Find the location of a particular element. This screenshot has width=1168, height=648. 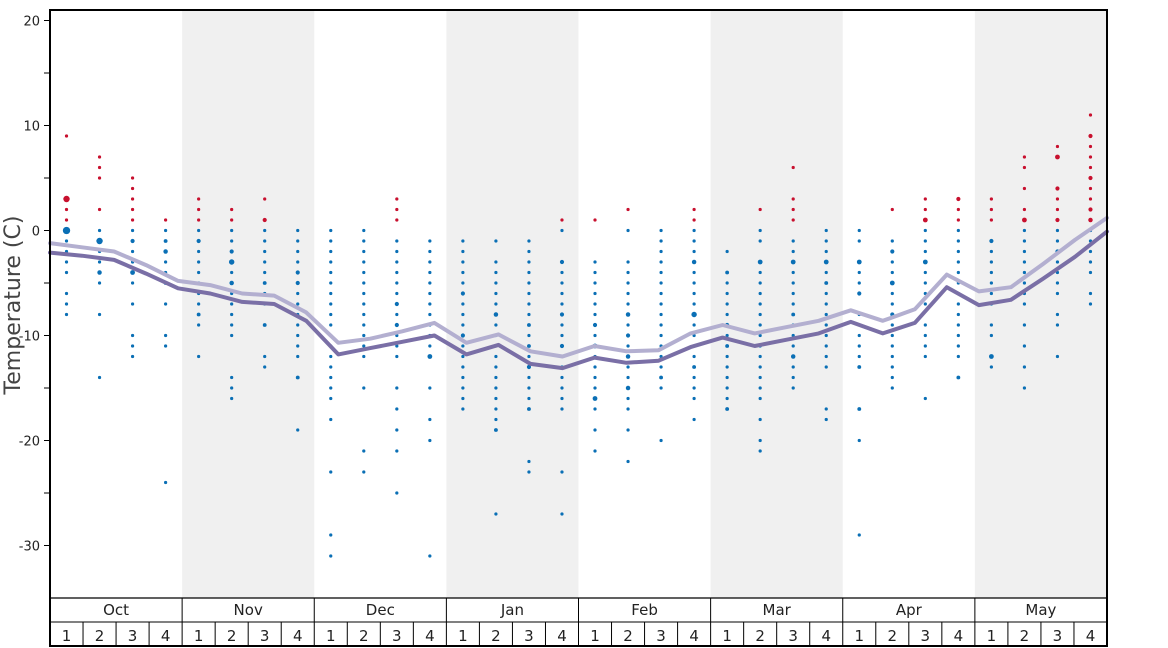

week-label: 3 is located at coordinates (1058, 636).